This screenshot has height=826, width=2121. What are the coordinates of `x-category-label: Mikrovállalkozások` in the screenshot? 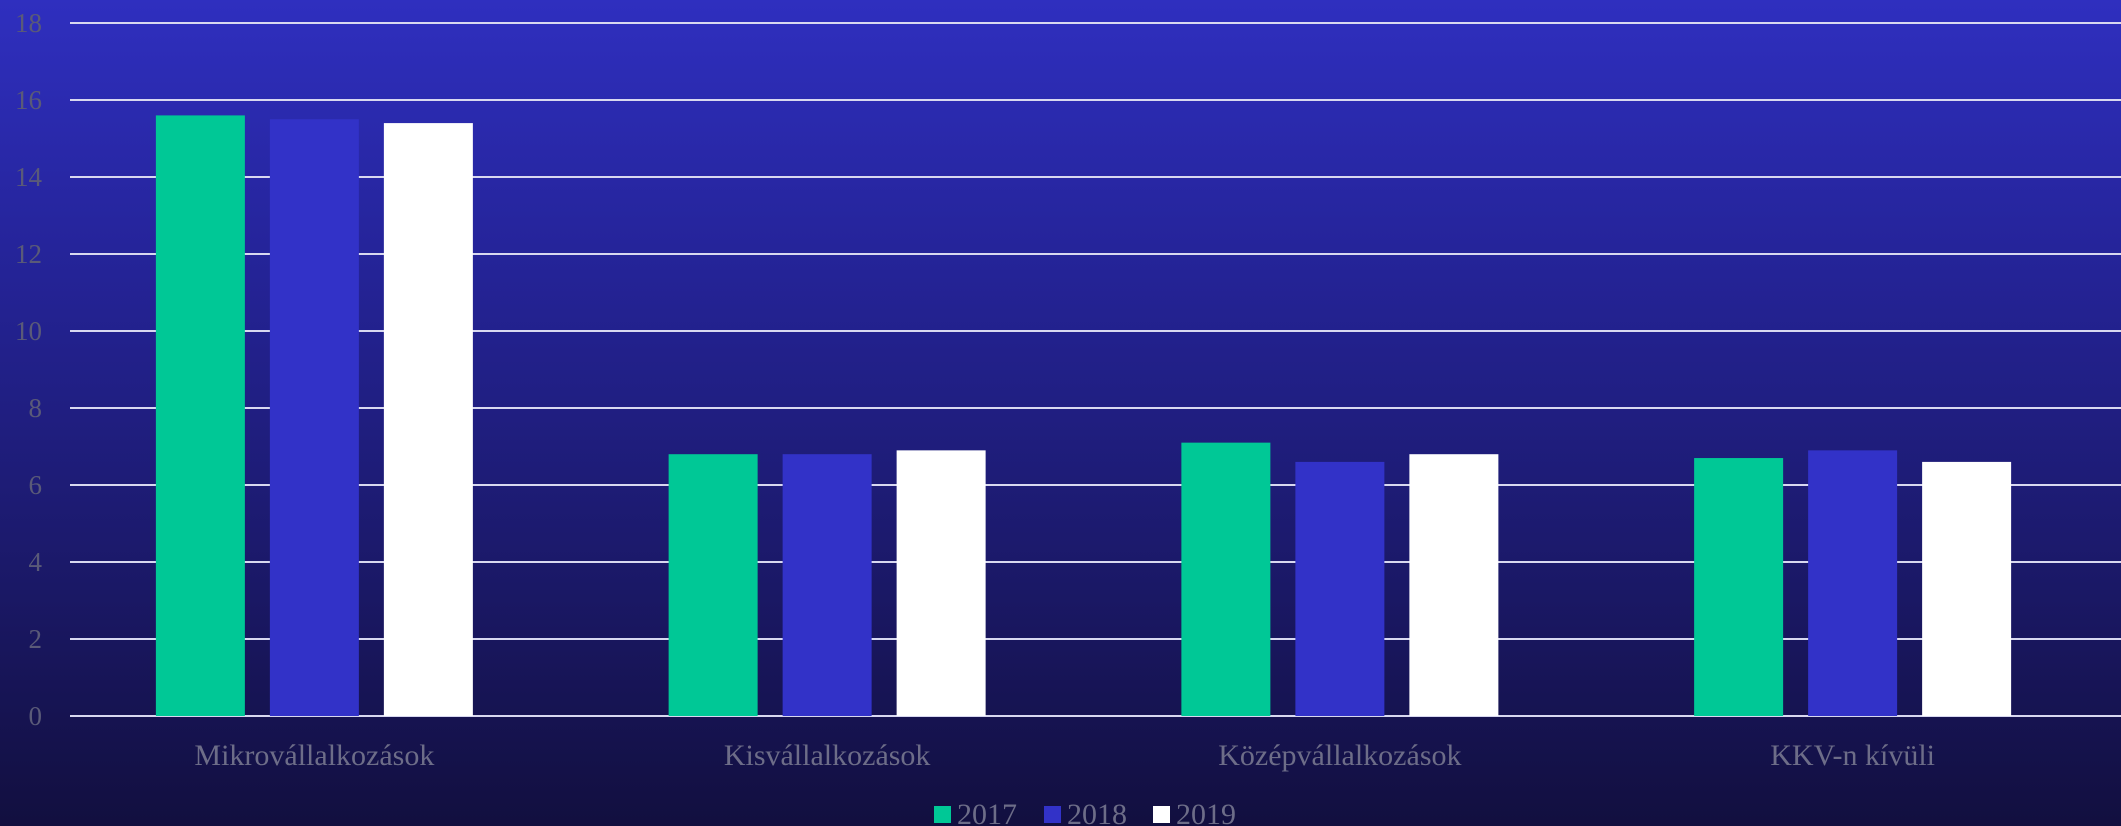 It's located at (314, 755).